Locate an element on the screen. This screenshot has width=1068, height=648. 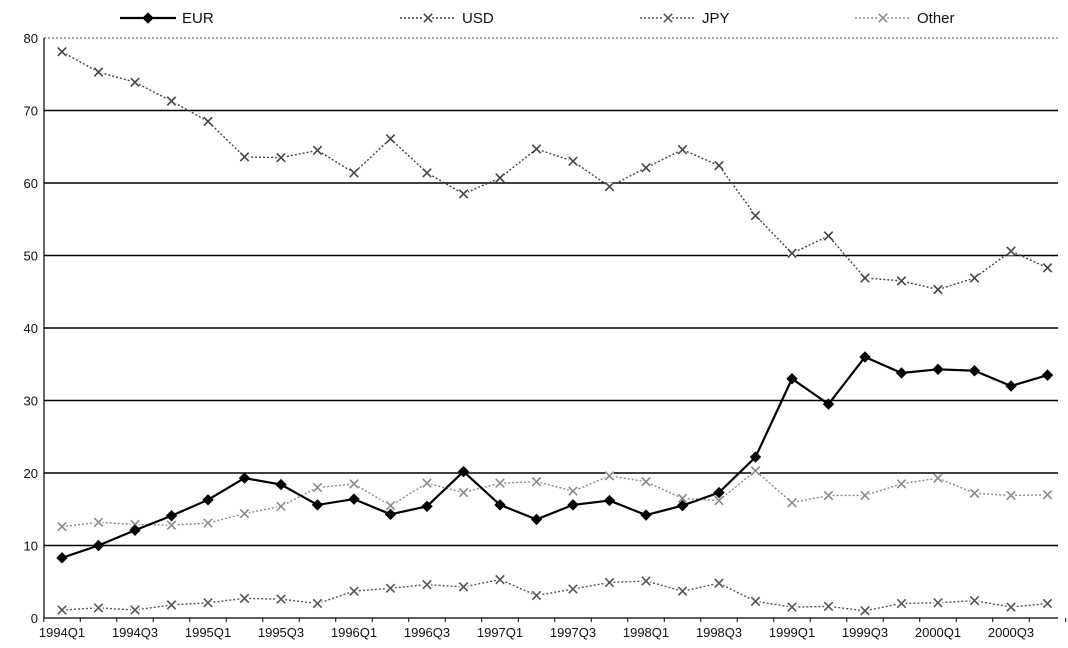
x-tick-label: 1995Q1 is located at coordinates (208, 632).